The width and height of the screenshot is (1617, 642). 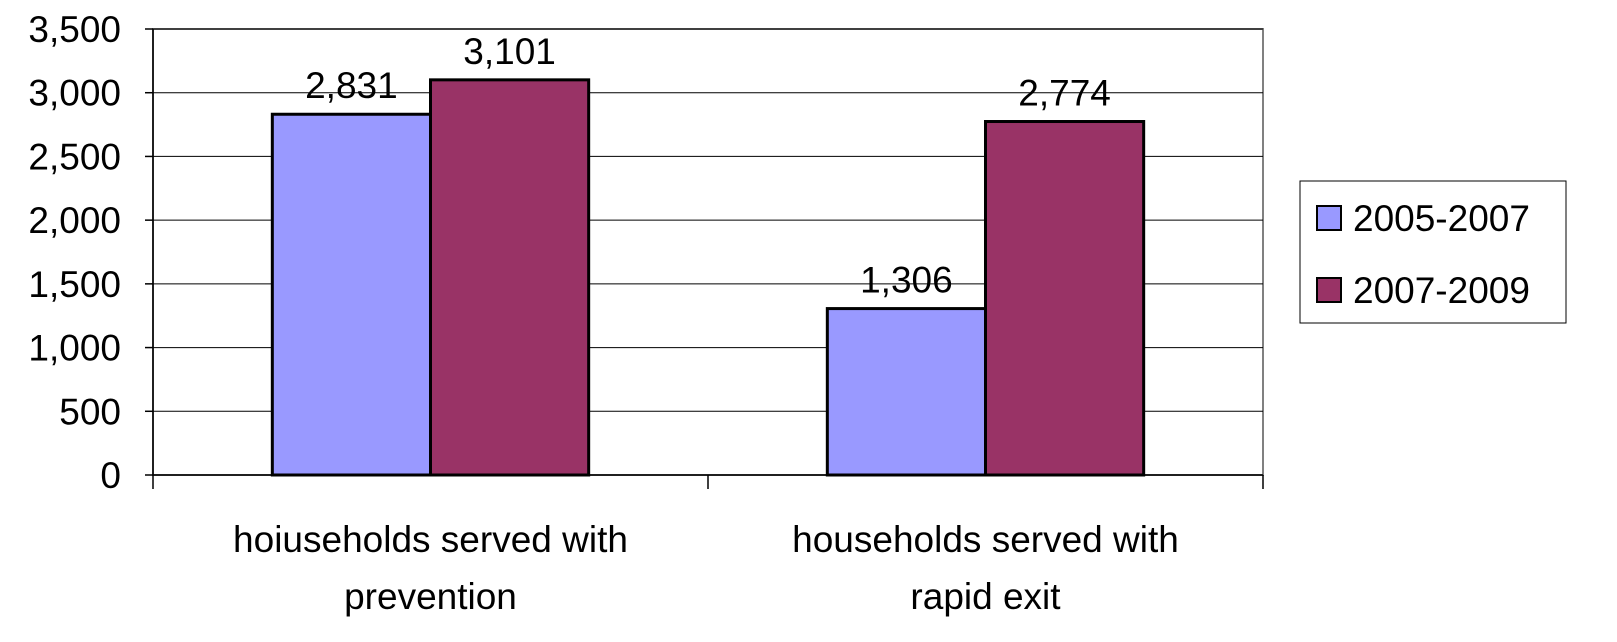 I want to click on y-tick-label: 2,000, so click(x=74, y=220).